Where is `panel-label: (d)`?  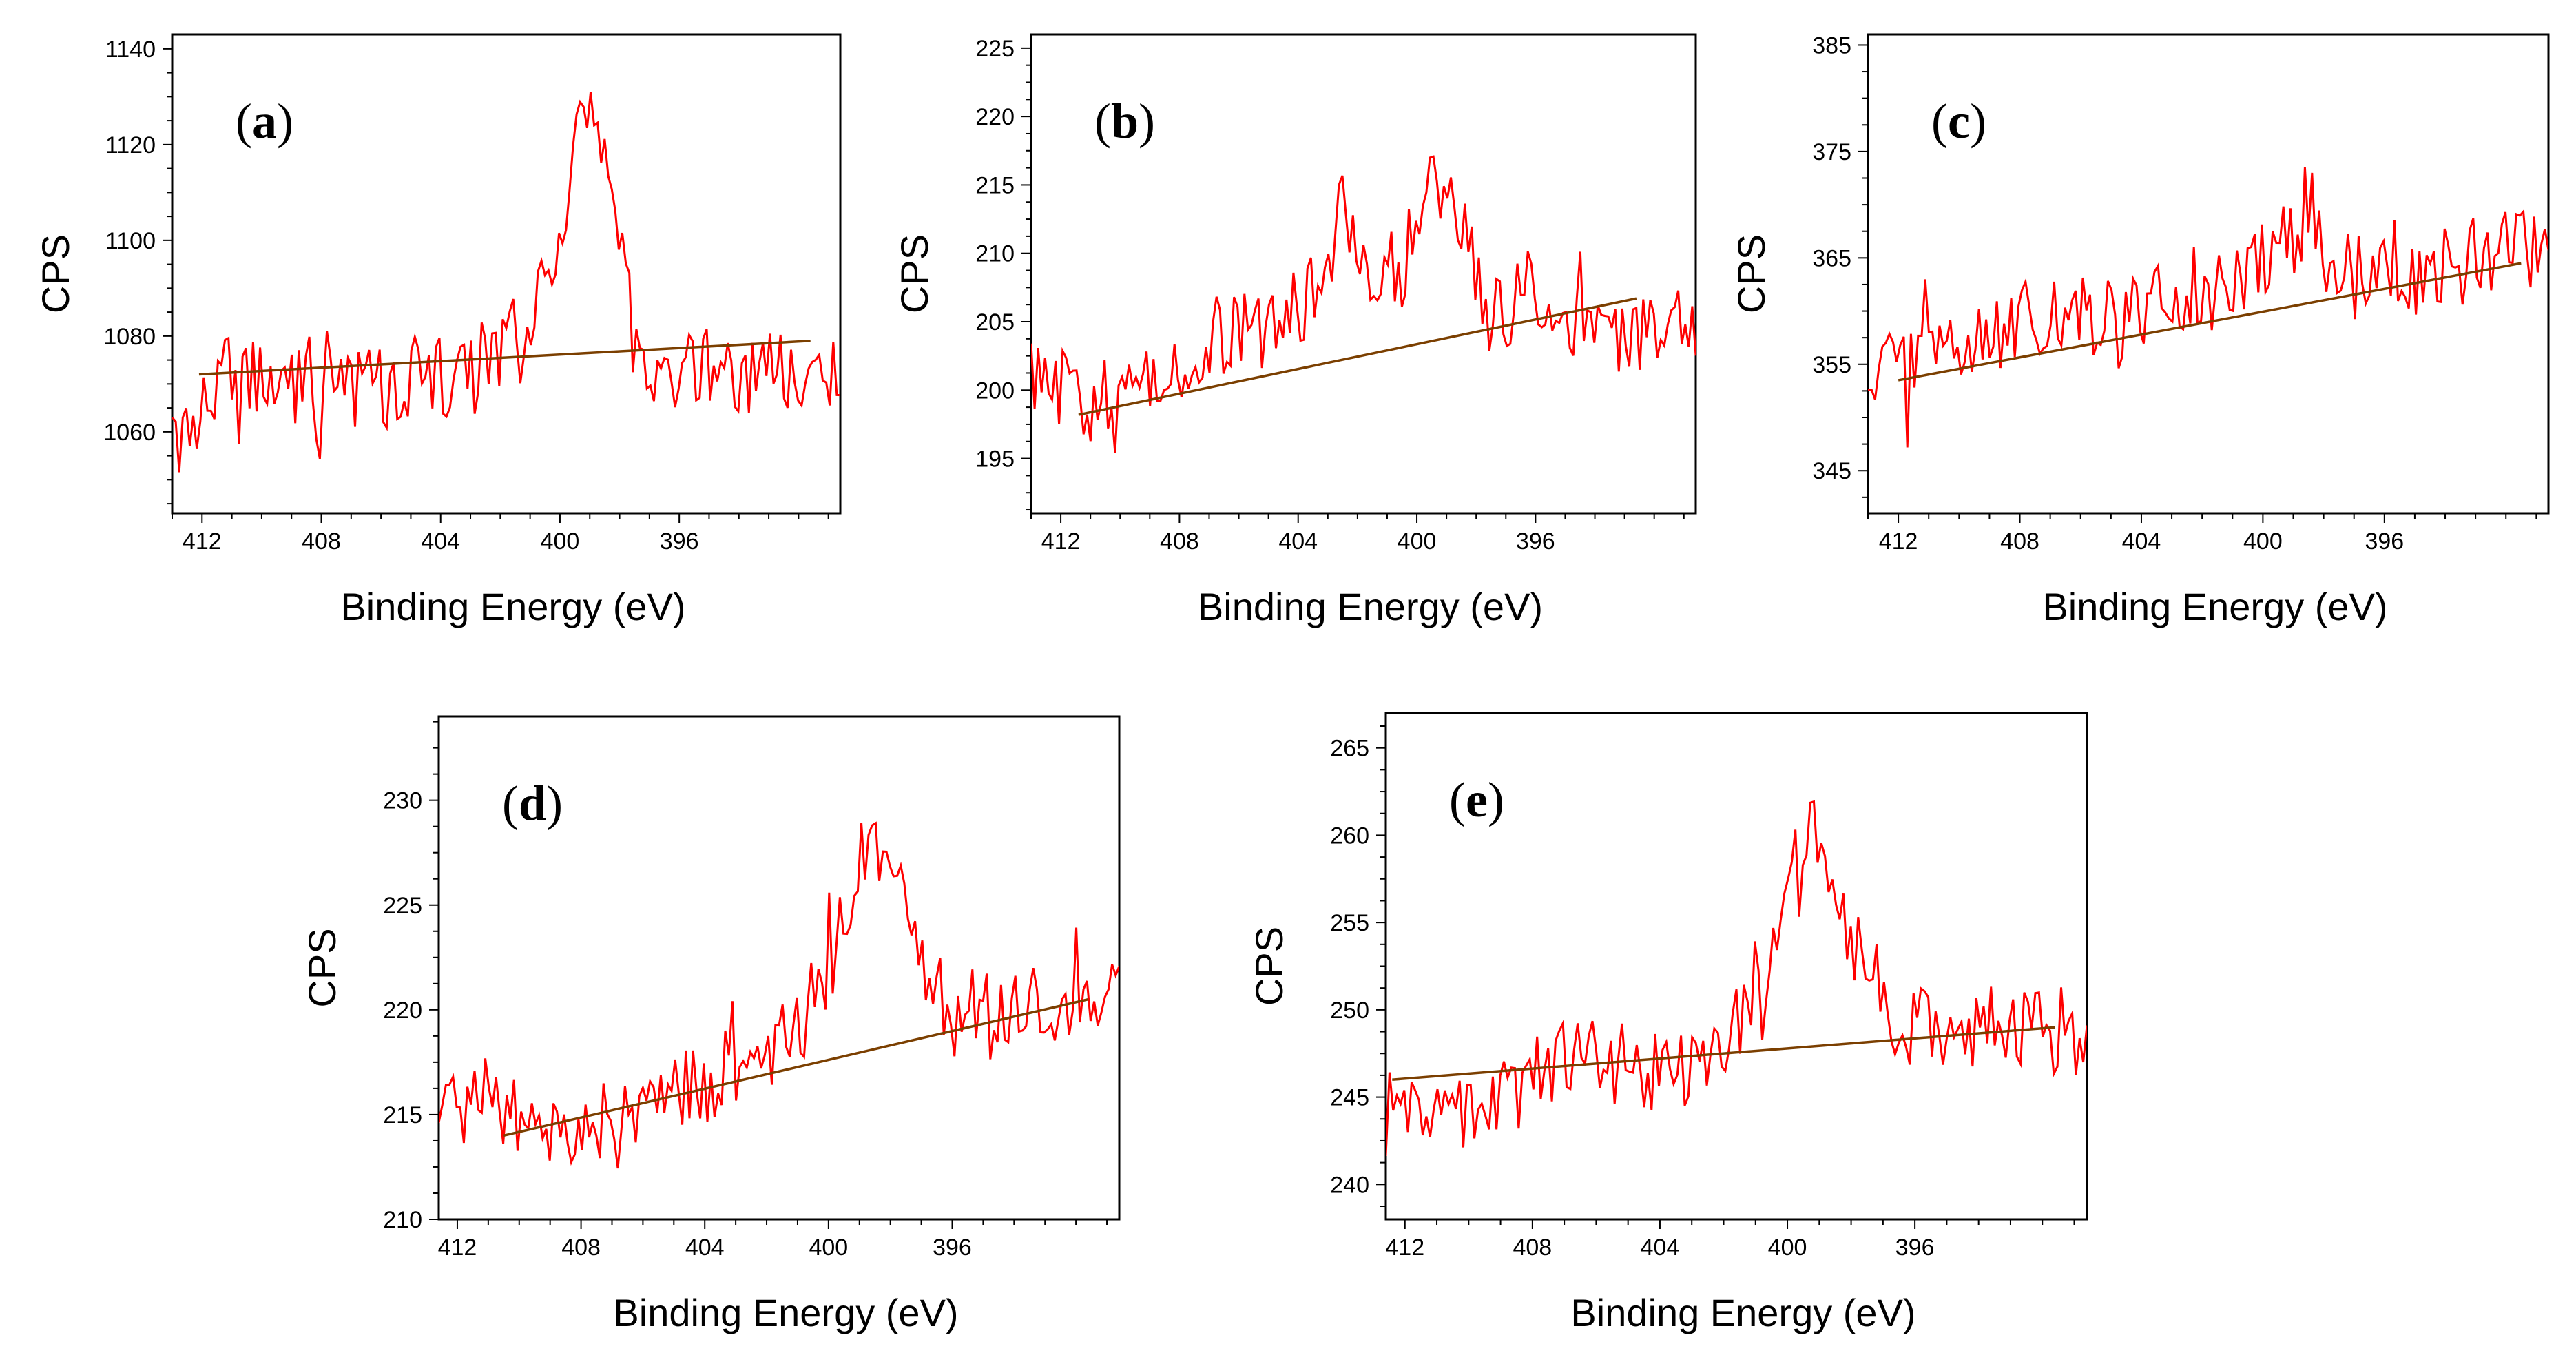 panel-label: (d) is located at coordinates (532, 804).